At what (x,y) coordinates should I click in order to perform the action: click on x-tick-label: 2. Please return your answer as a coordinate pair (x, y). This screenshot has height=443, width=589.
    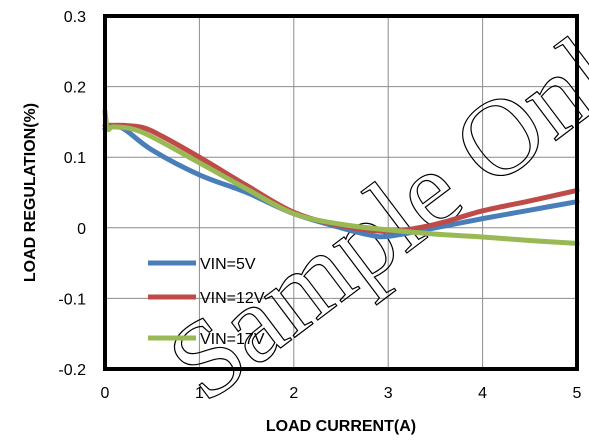
    Looking at the image, I should click on (293, 393).